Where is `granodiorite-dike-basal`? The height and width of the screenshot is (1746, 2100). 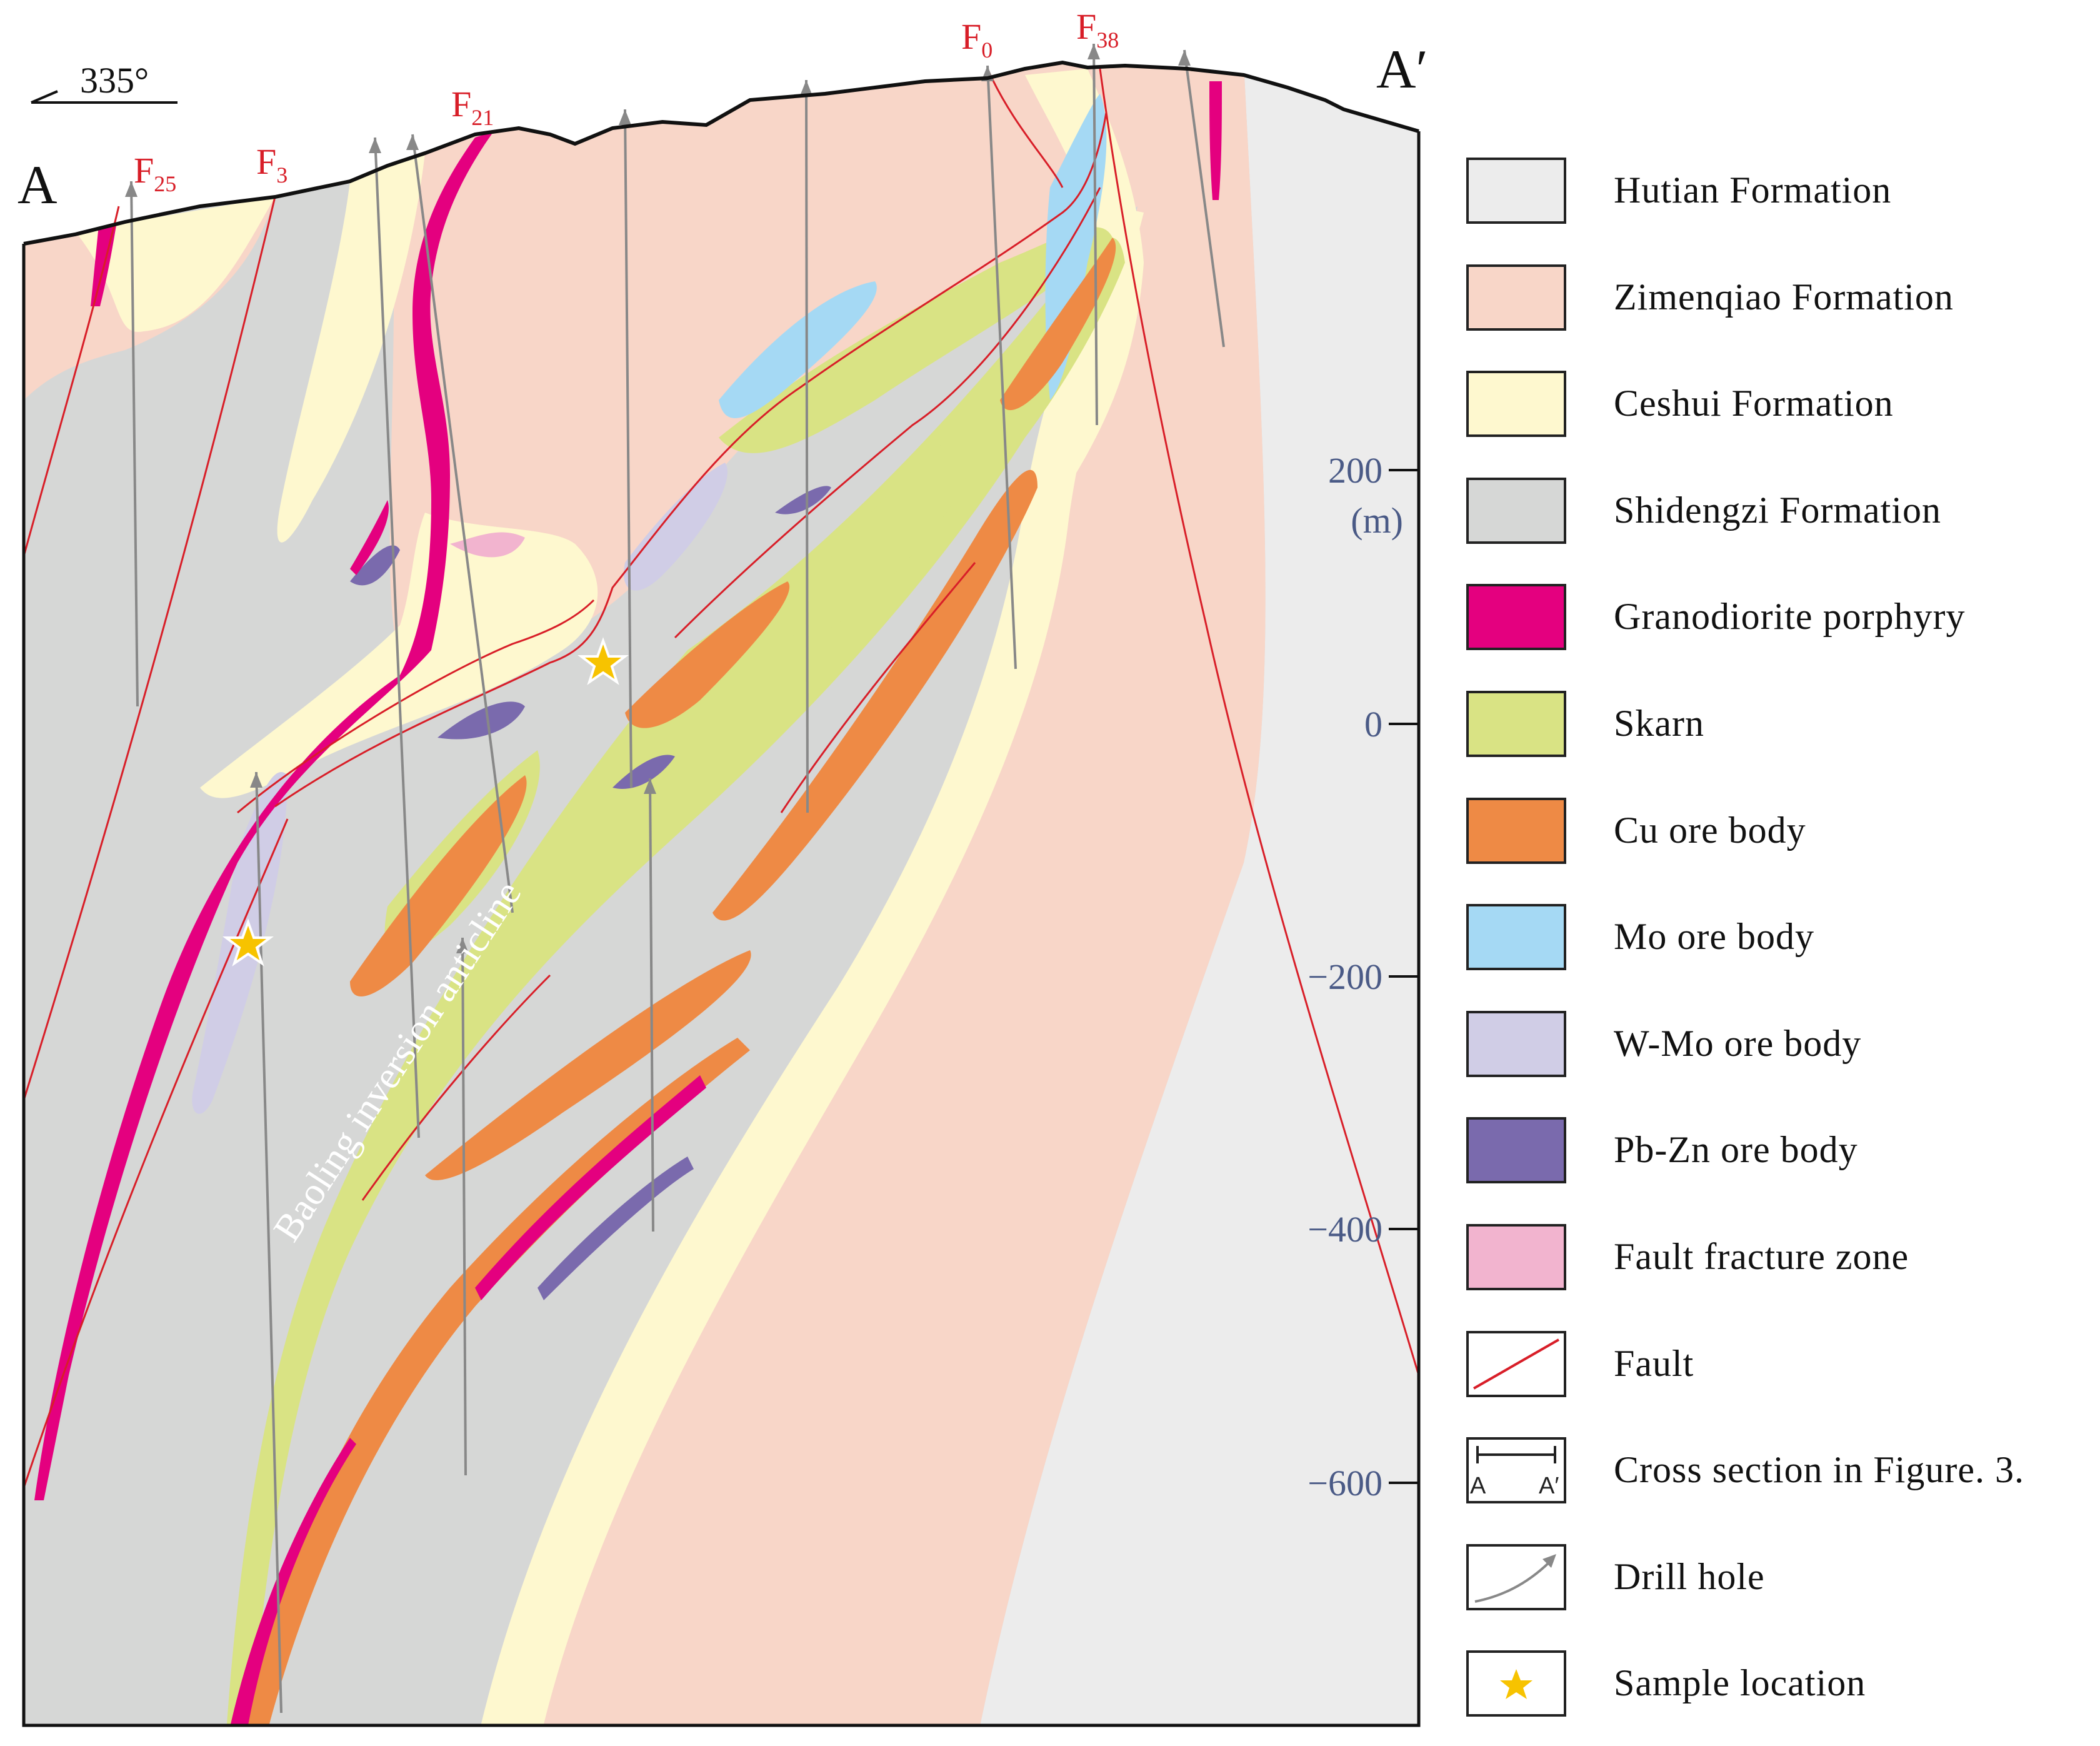 granodiorite-dike-basal is located at coordinates (590, 1187).